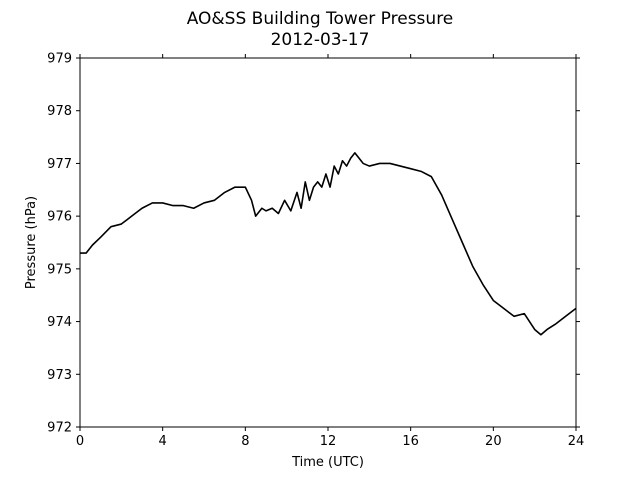 The width and height of the screenshot is (640, 480). I want to click on x-tick-label: 20, so click(493, 441).